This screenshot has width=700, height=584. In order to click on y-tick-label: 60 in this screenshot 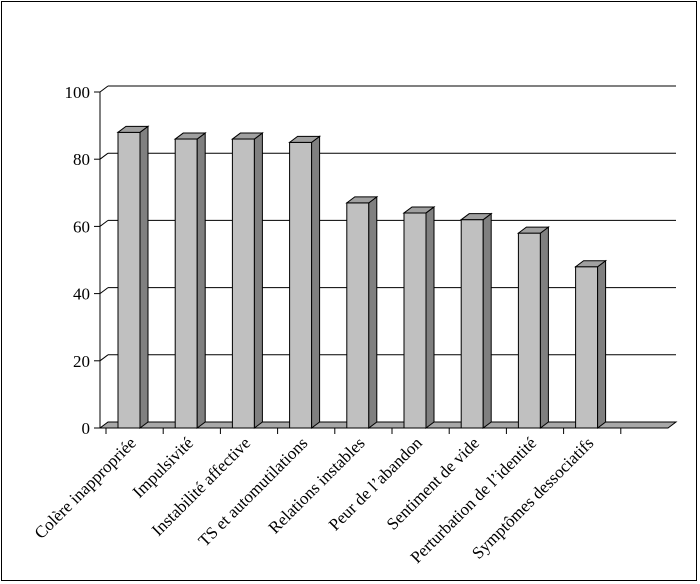, I will do `click(81, 226)`.